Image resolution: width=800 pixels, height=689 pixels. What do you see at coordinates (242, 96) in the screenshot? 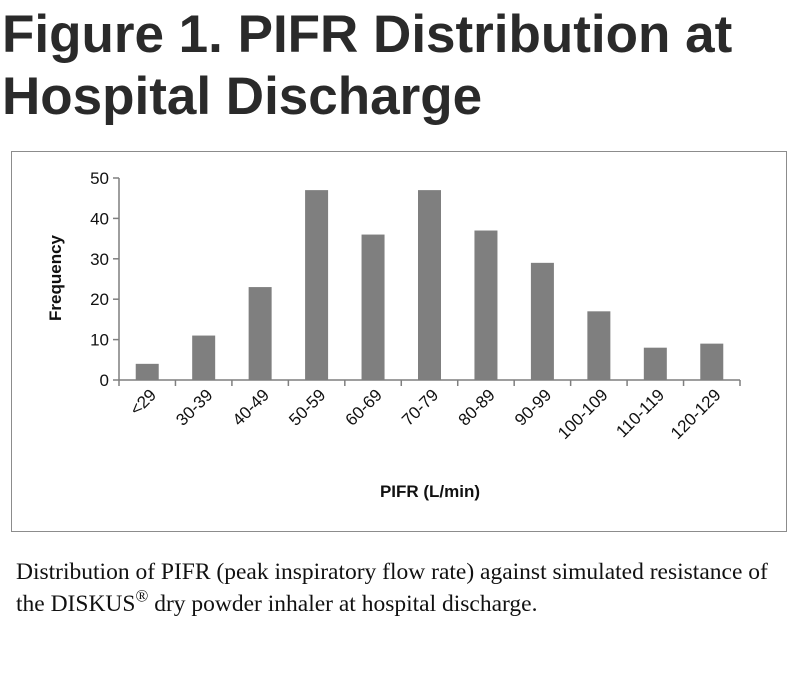
I see `figure-title-line-2: Hospital Discharge` at bounding box center [242, 96].